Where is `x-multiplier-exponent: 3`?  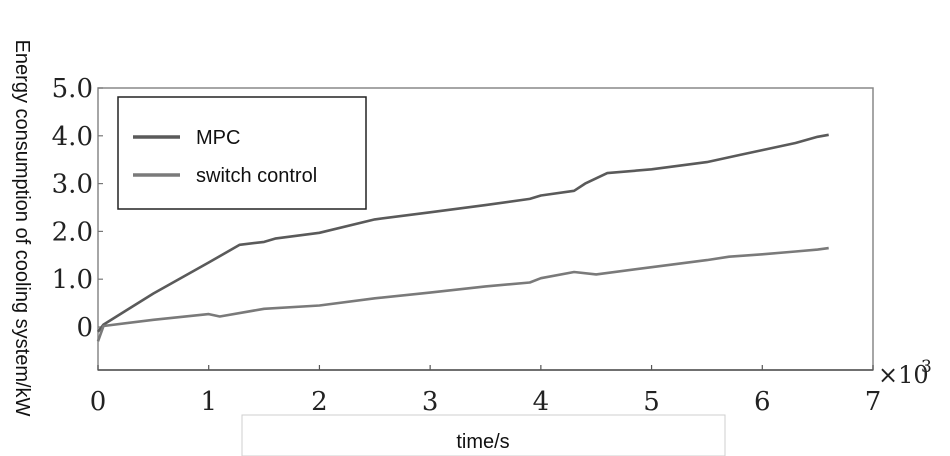
x-multiplier-exponent: 3 is located at coordinates (926, 367).